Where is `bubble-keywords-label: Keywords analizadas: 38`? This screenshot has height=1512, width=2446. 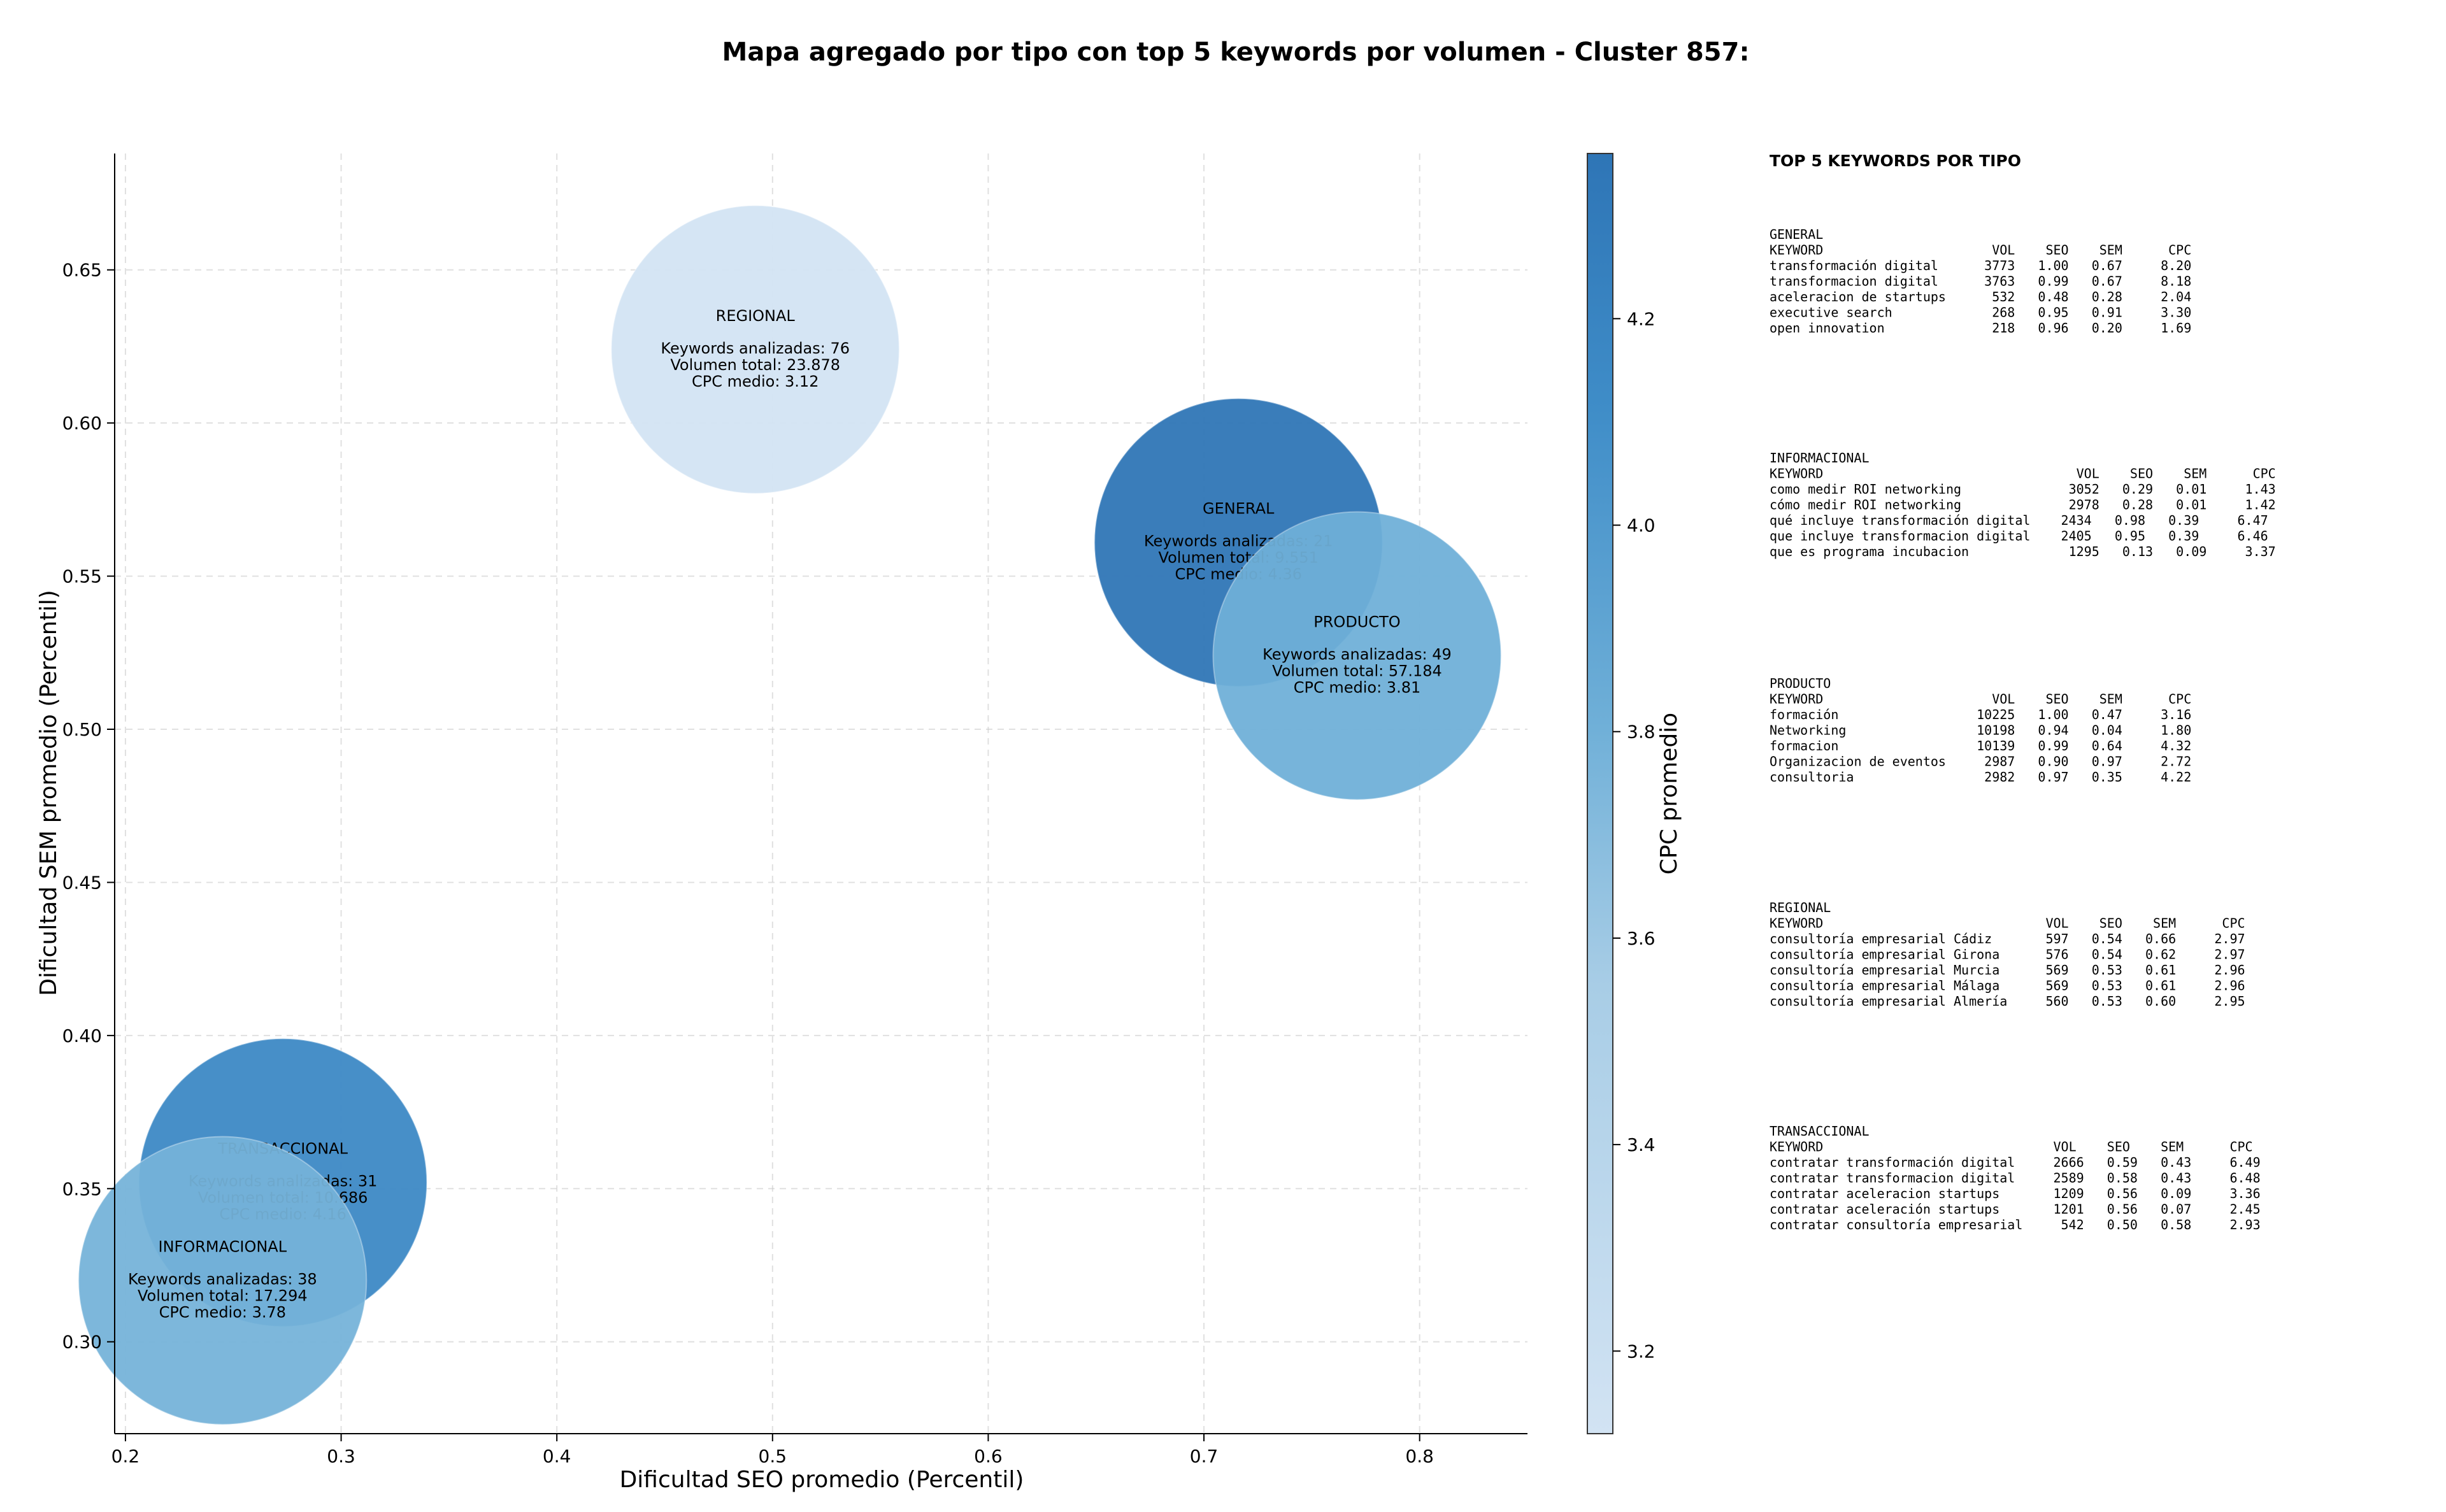
bubble-keywords-label: Keywords analizadas: 38 is located at coordinates (222, 1279).